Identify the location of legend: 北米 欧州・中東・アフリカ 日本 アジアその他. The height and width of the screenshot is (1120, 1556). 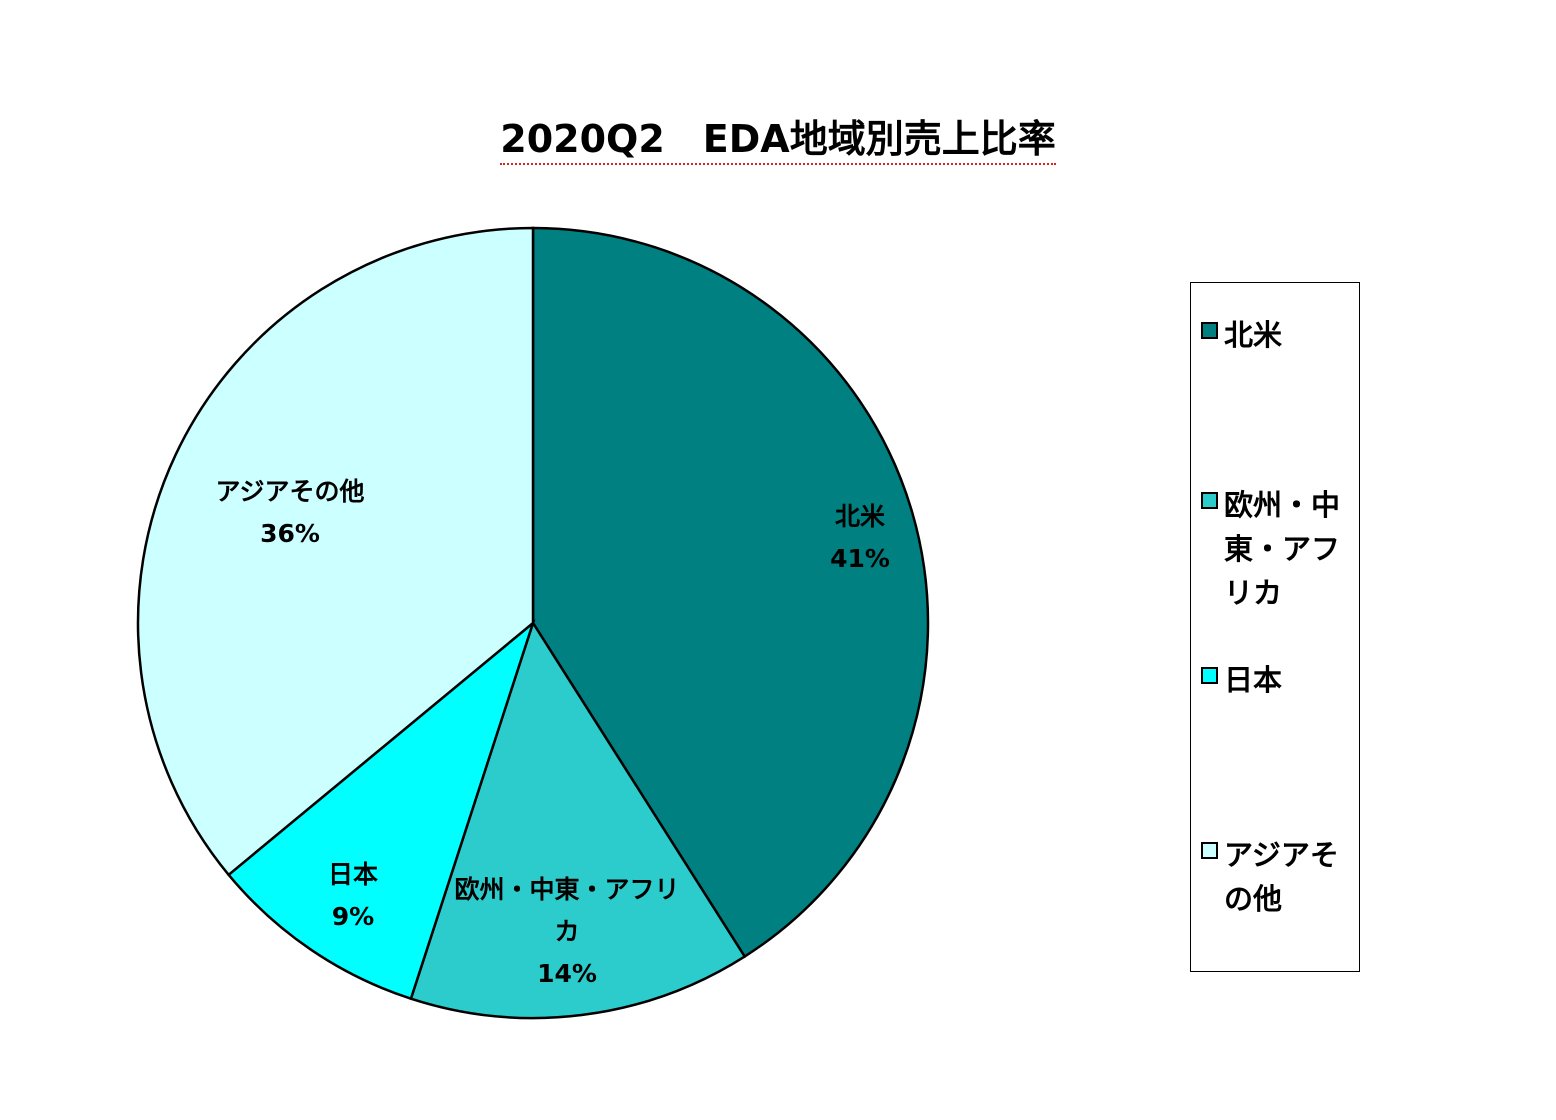
(1275, 627).